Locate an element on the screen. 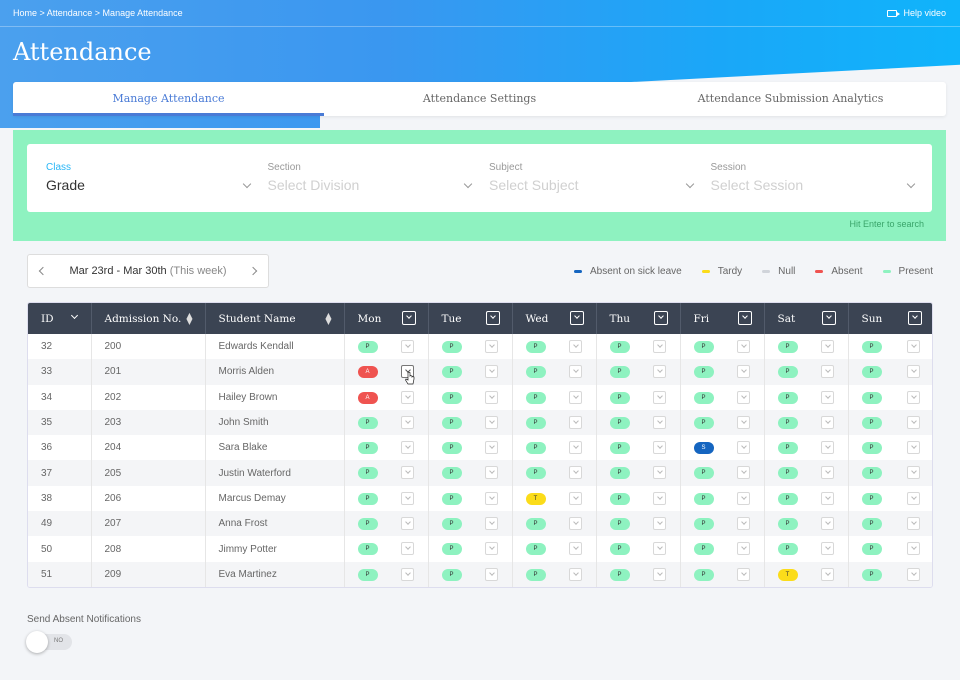 The width and height of the screenshot is (960, 680). chevron-right-icon is located at coordinates (253, 271).